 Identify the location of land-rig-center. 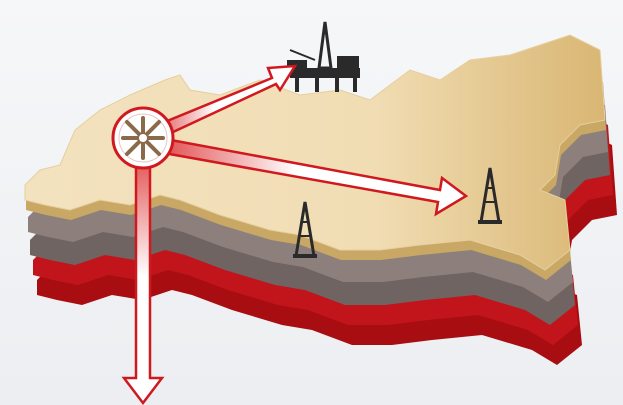
(305, 229).